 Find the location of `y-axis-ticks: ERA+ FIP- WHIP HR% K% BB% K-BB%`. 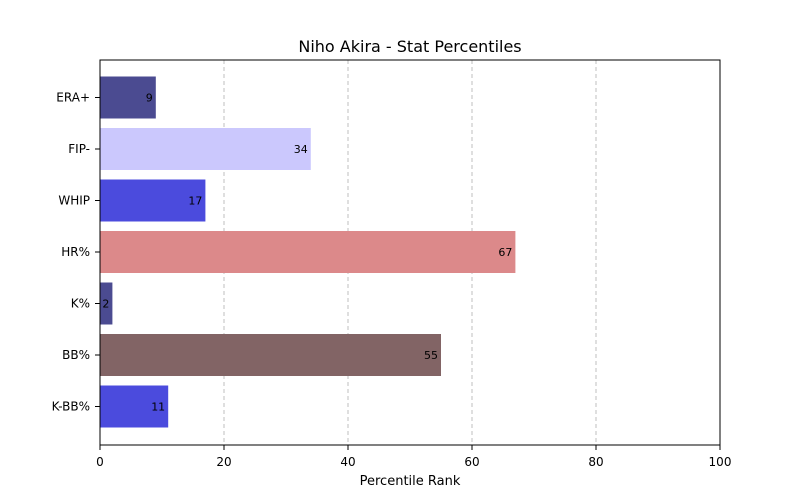

y-axis-ticks: ERA+ FIP- WHIP HR% K% BB% K-BB% is located at coordinates (76, 252).